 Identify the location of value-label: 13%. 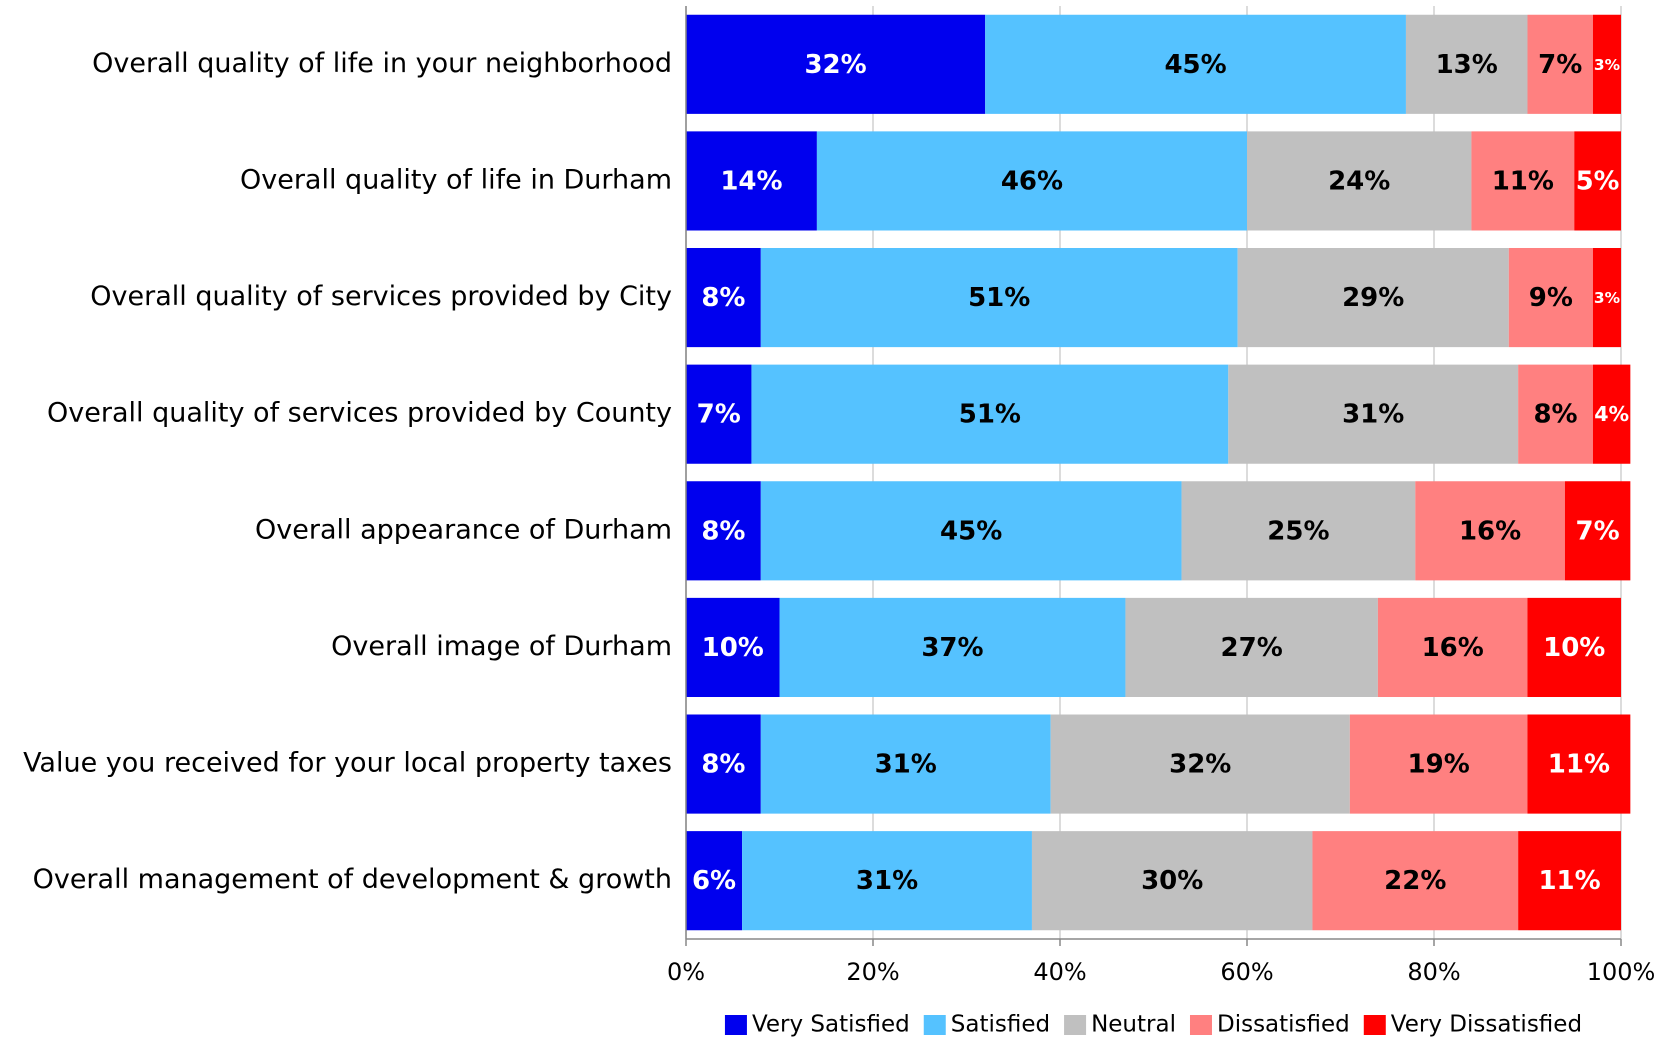
(1467, 65).